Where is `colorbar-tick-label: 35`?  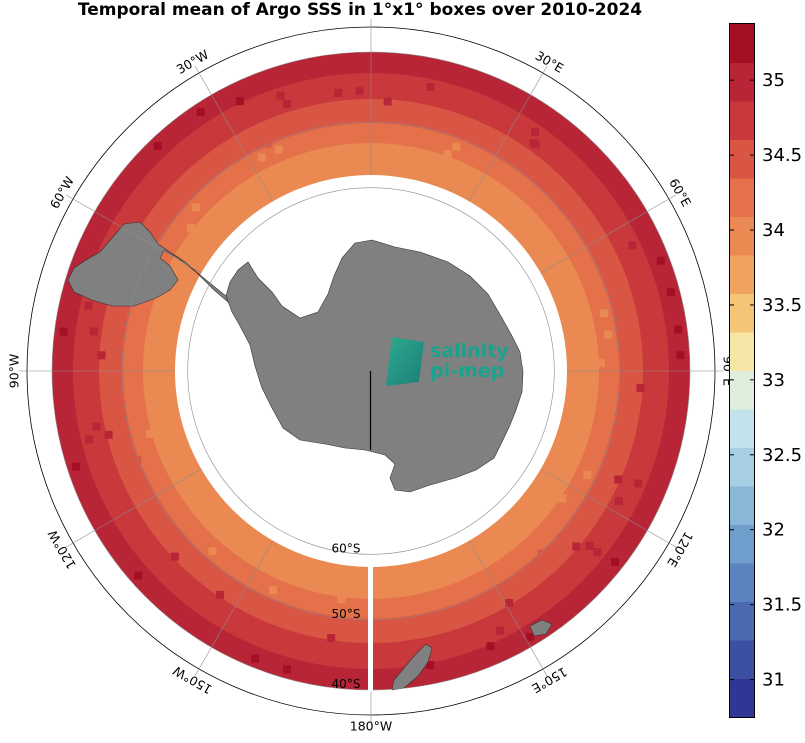
colorbar-tick-label: 35 is located at coordinates (773, 80).